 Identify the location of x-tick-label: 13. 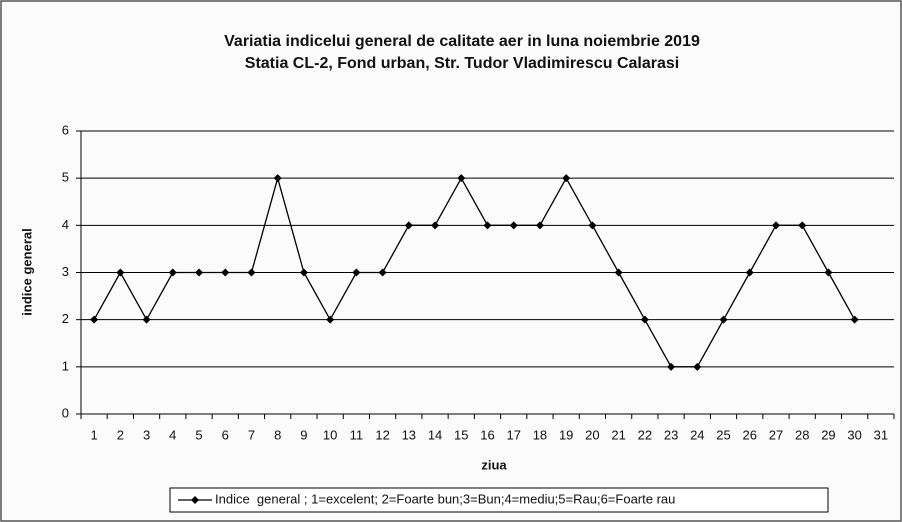
(409, 434).